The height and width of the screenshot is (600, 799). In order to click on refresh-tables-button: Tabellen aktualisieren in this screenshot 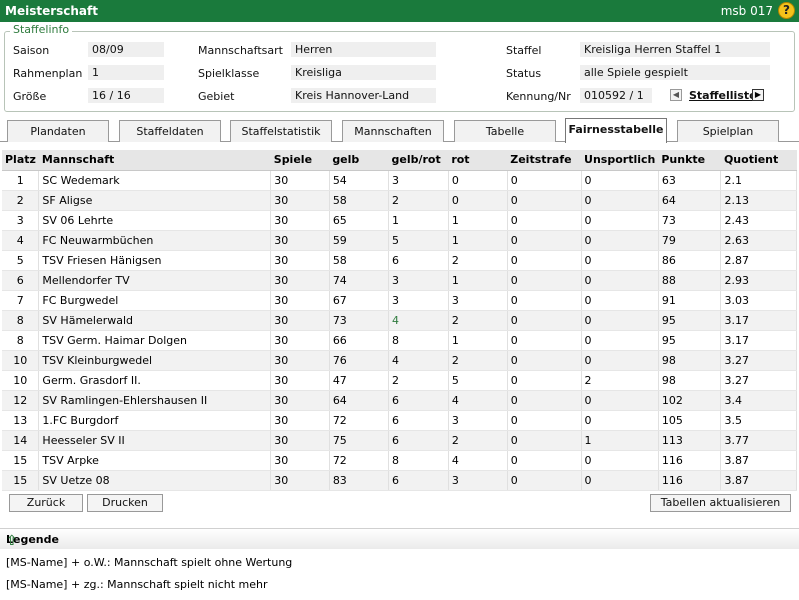, I will do `click(720, 503)`.